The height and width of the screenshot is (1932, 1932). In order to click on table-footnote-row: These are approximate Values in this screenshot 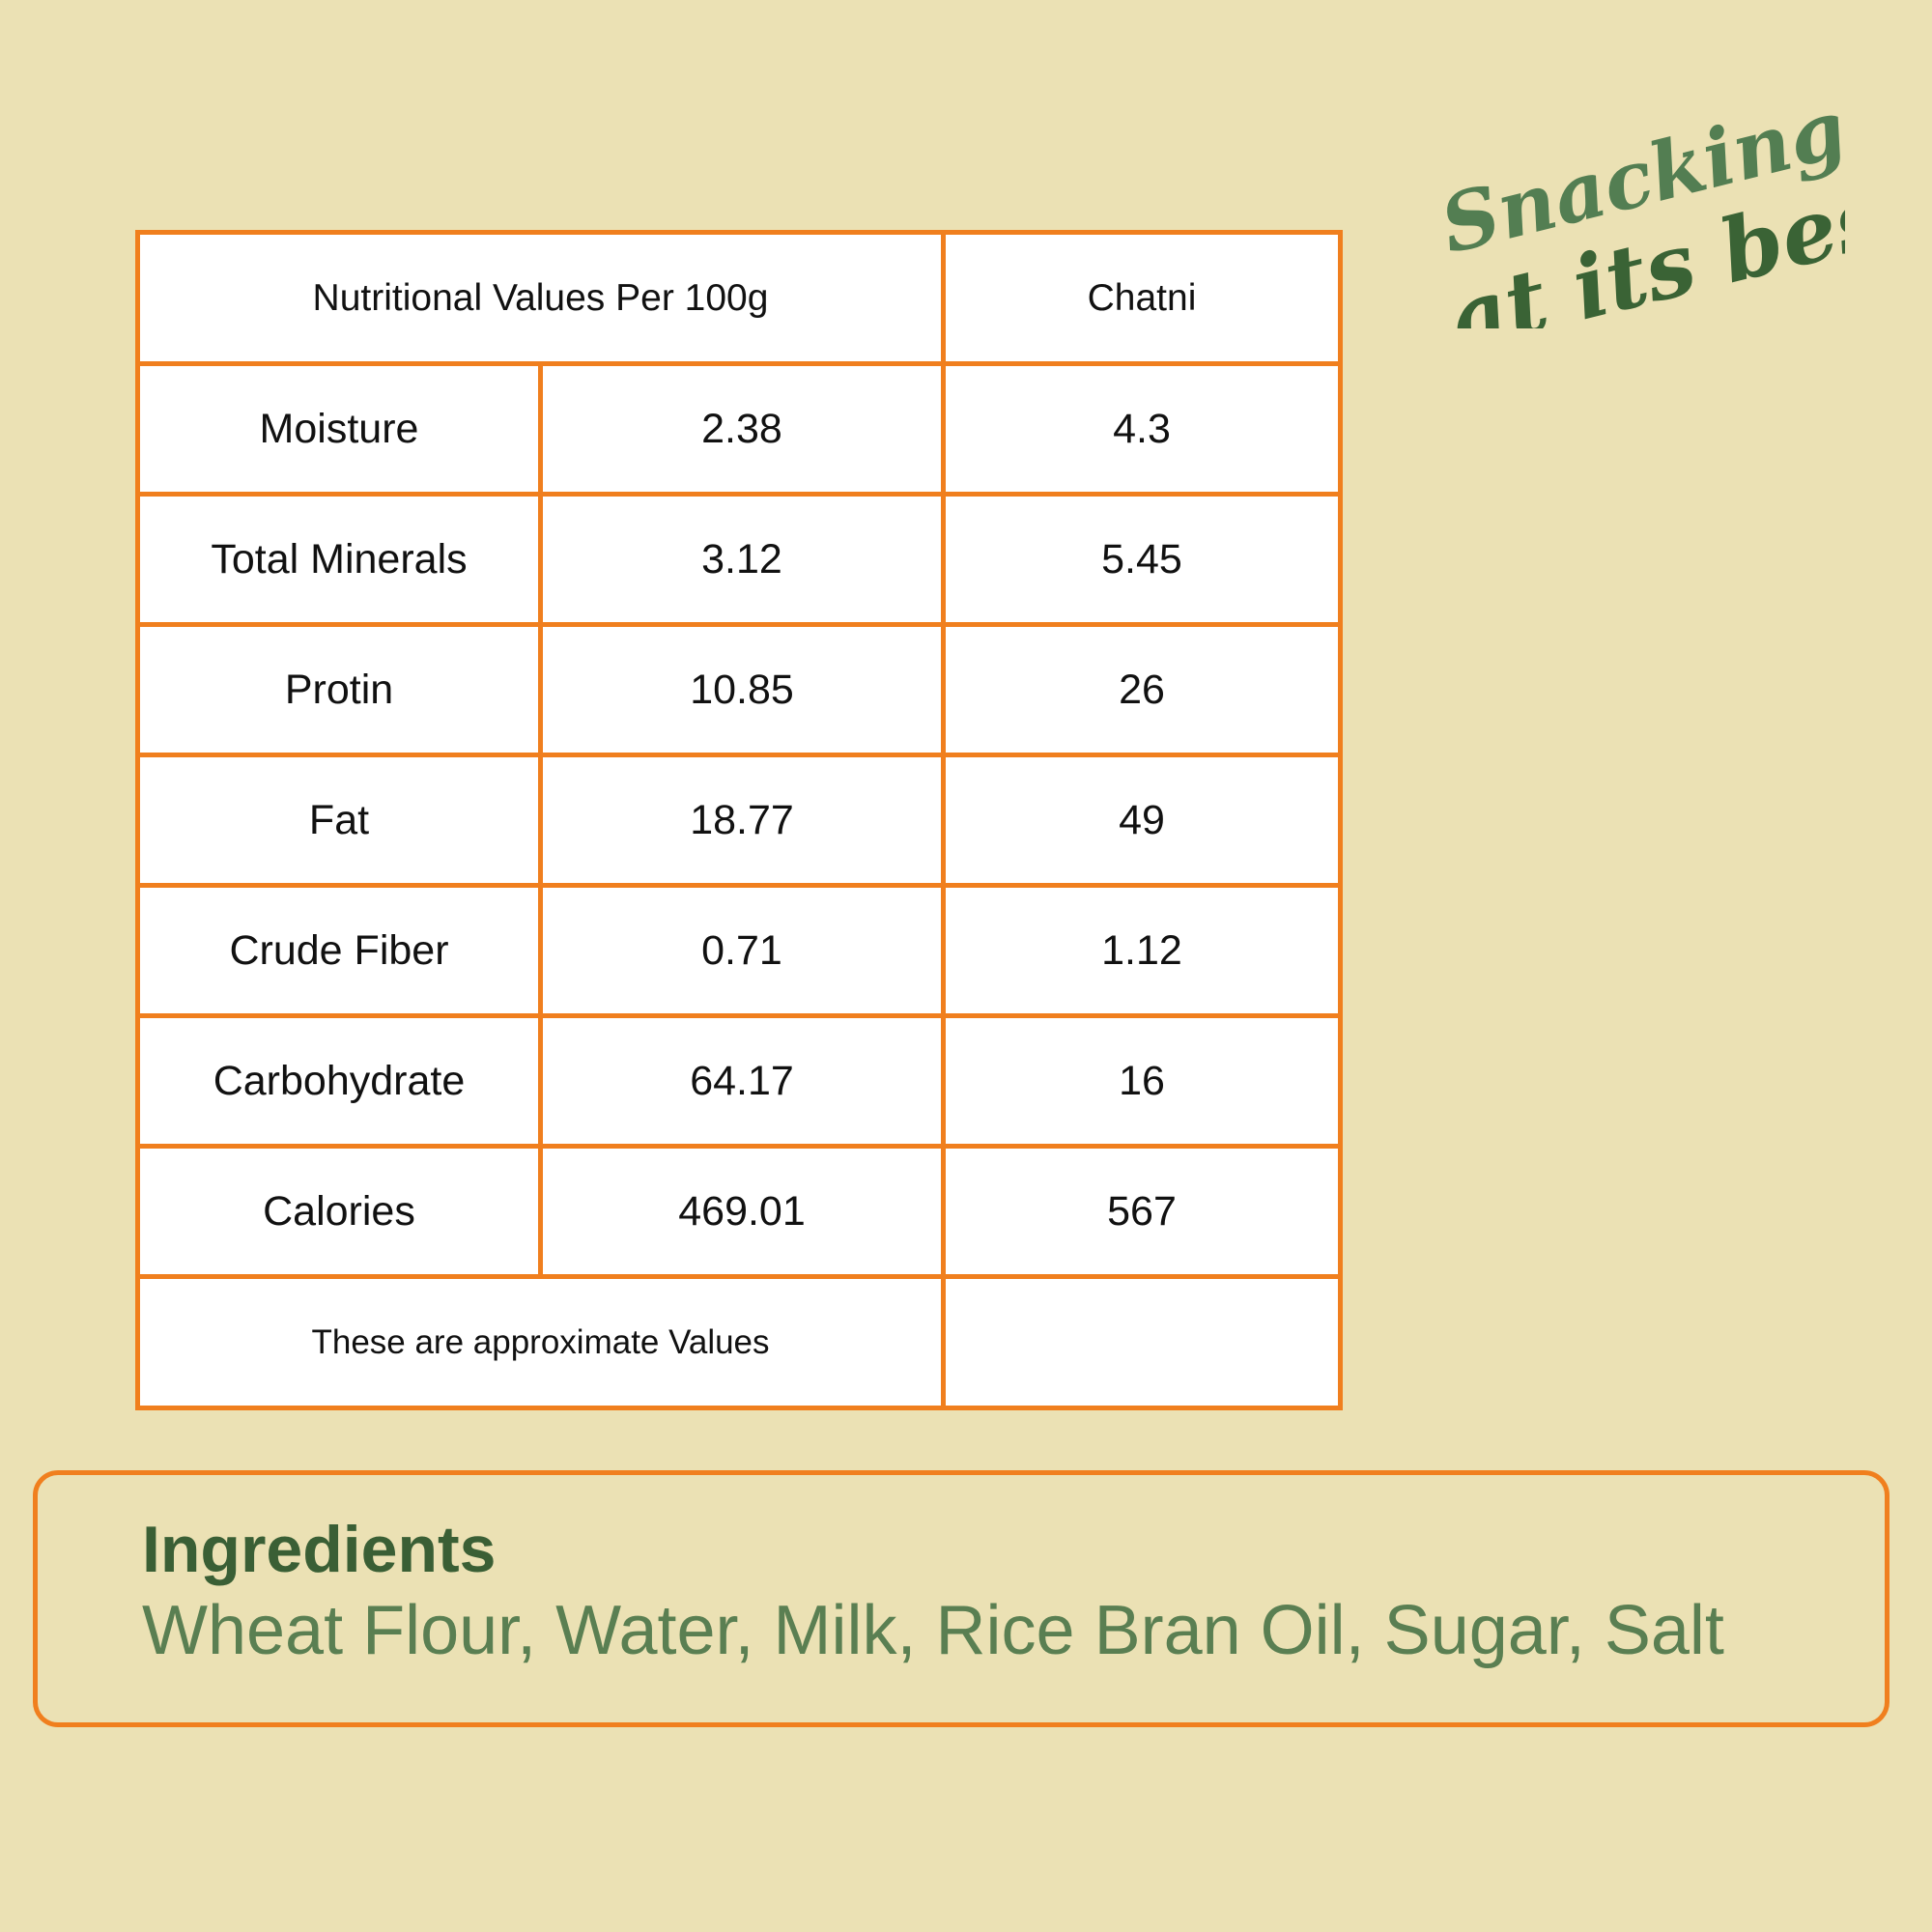, I will do `click(739, 1342)`.